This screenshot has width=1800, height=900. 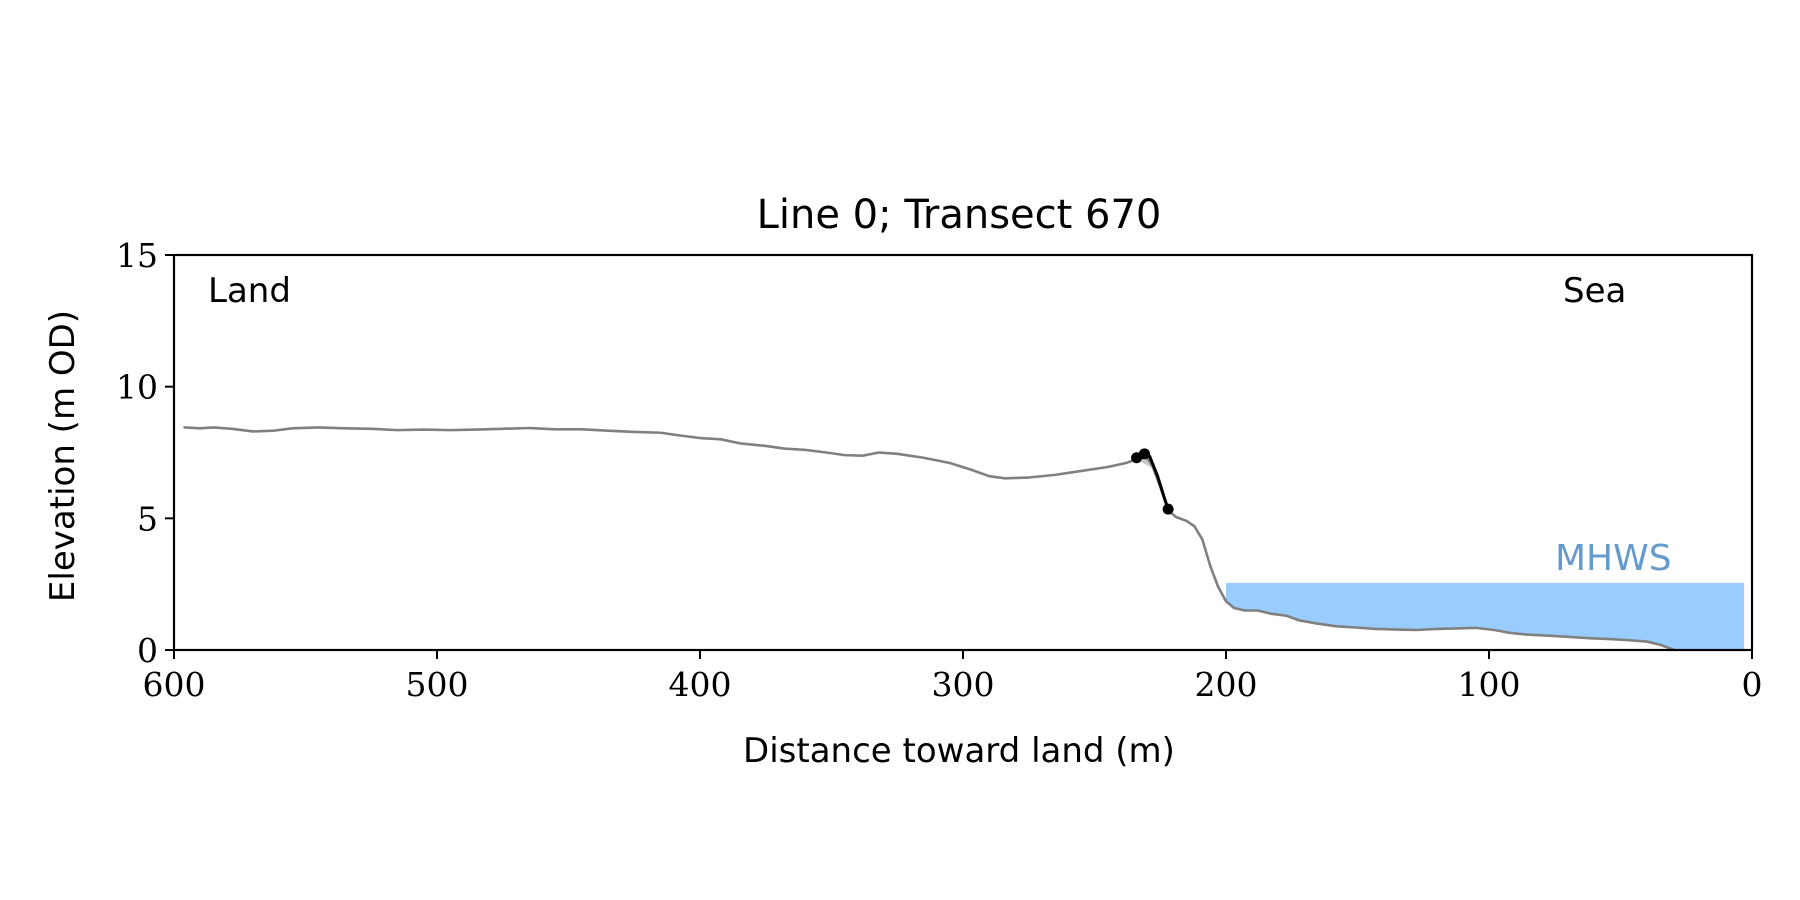 I want to click on chart-title: Line 0; Transect 670, so click(x=959, y=215).